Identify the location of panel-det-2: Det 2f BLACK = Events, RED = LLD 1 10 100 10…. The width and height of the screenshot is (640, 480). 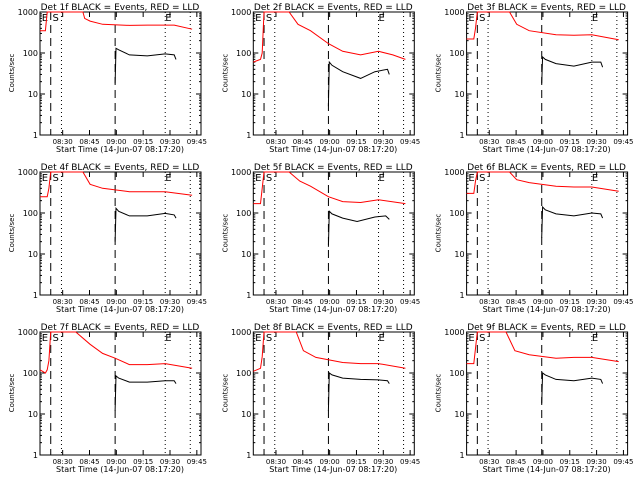
(320, 78).